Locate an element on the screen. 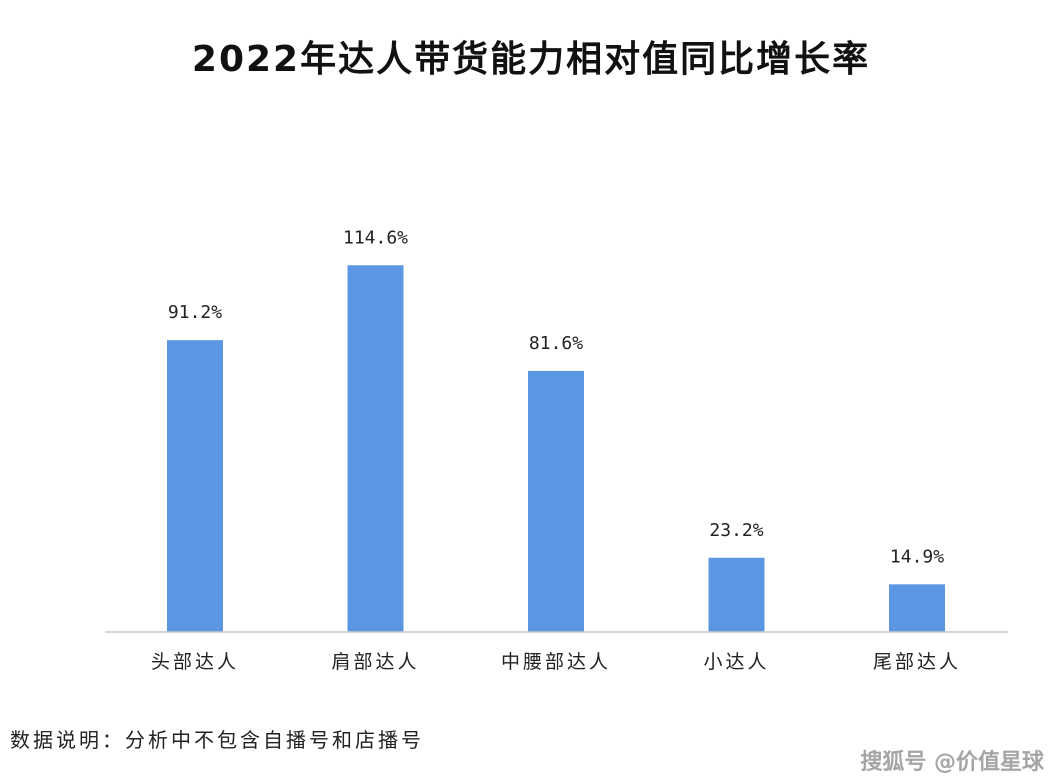 The height and width of the screenshot is (780, 1062). category-label-3: 小达人 is located at coordinates (736, 662).